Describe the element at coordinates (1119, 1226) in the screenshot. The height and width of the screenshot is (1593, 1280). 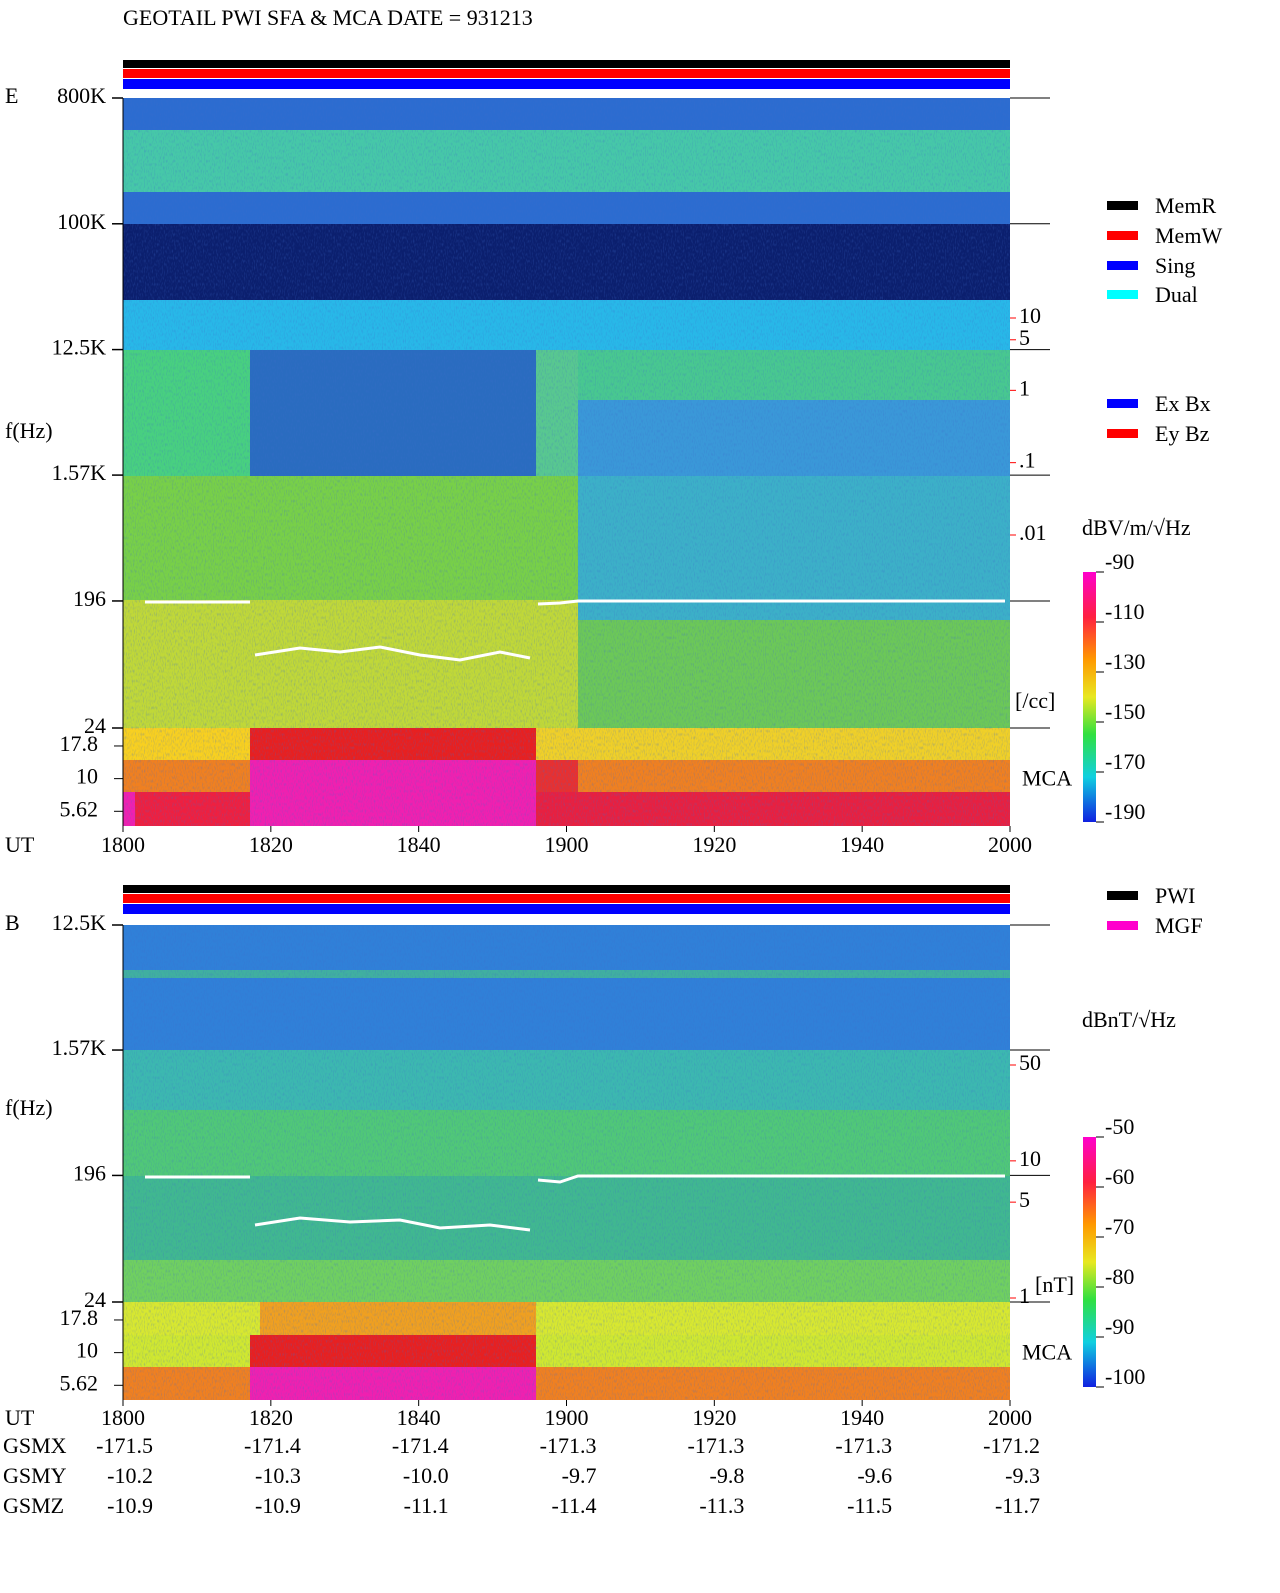
I see `colorbar-tick-label: -70` at that location.